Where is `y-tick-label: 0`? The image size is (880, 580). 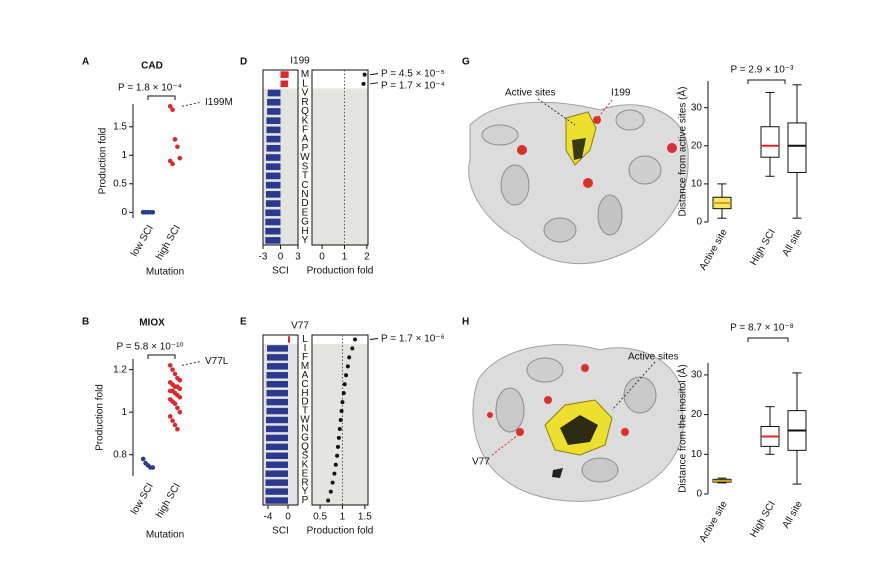 y-tick-label: 0 is located at coordinates (699, 494).